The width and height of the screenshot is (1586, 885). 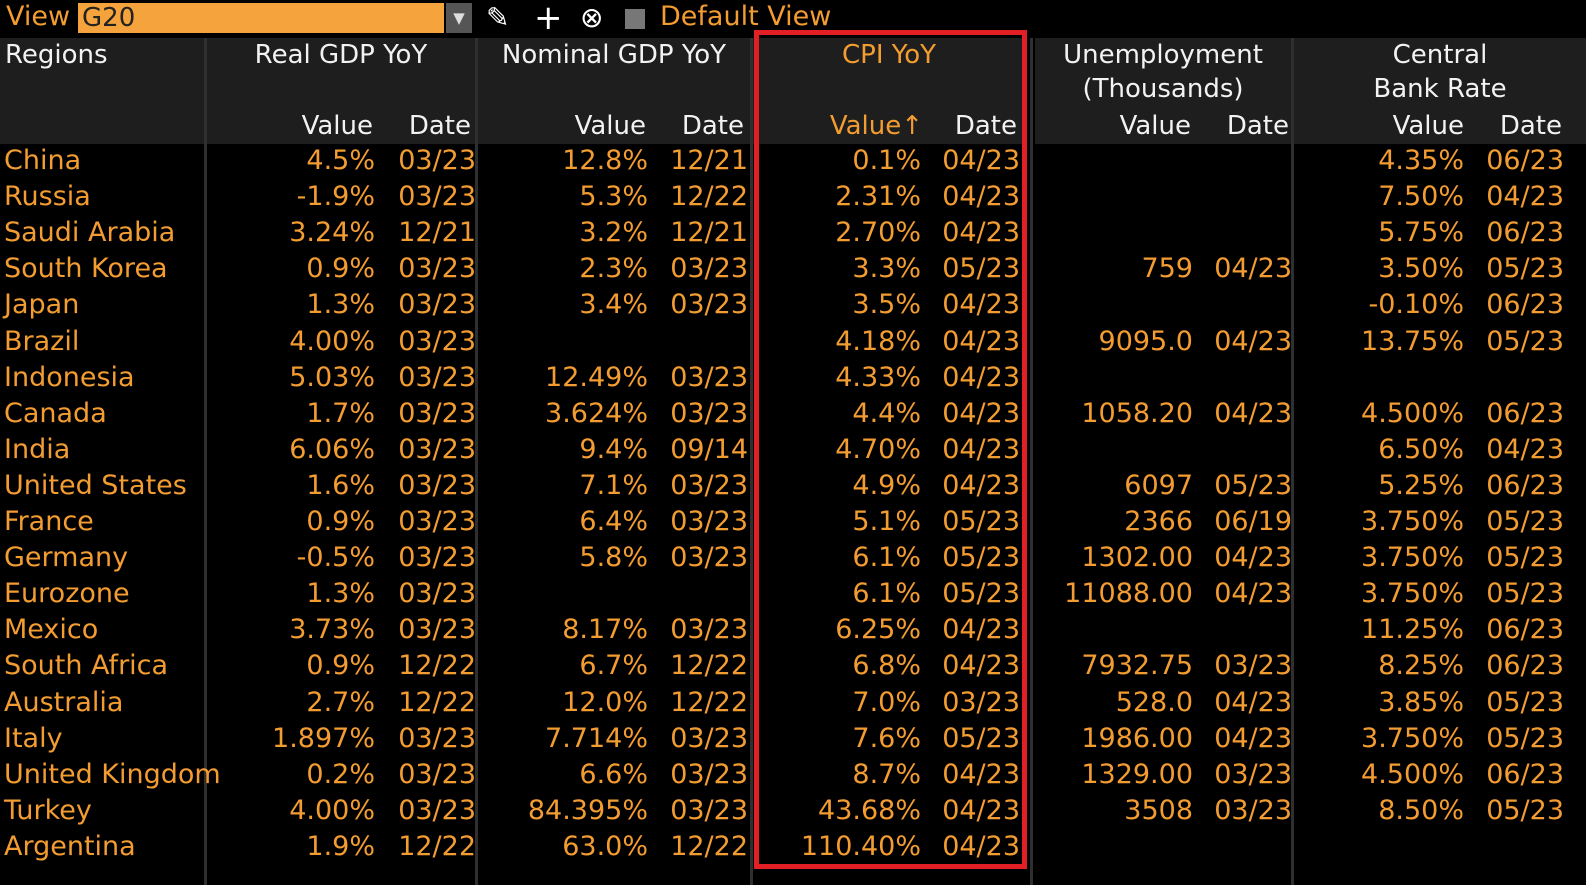 I want to click on region-cell: Japan, so click(x=42, y=305).